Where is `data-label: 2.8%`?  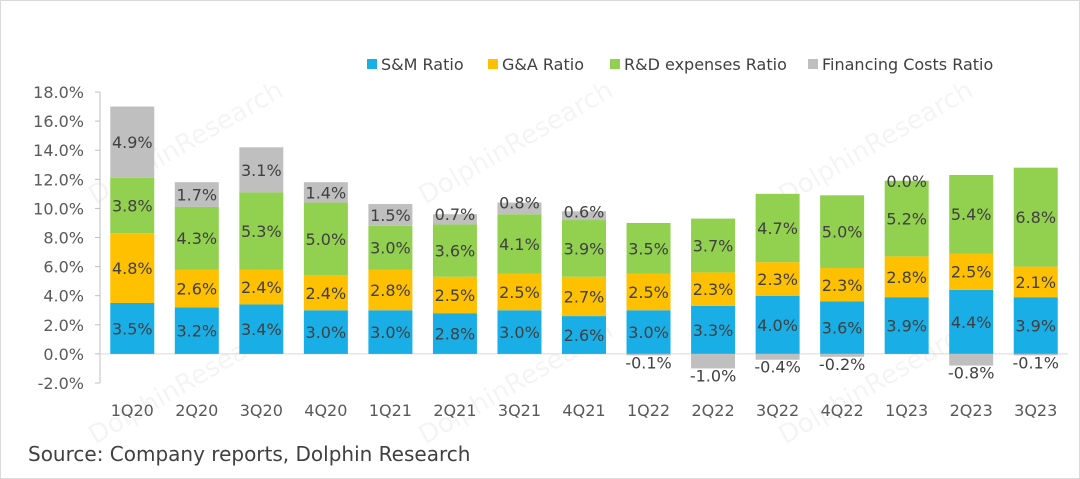 data-label: 2.8% is located at coordinates (906, 277).